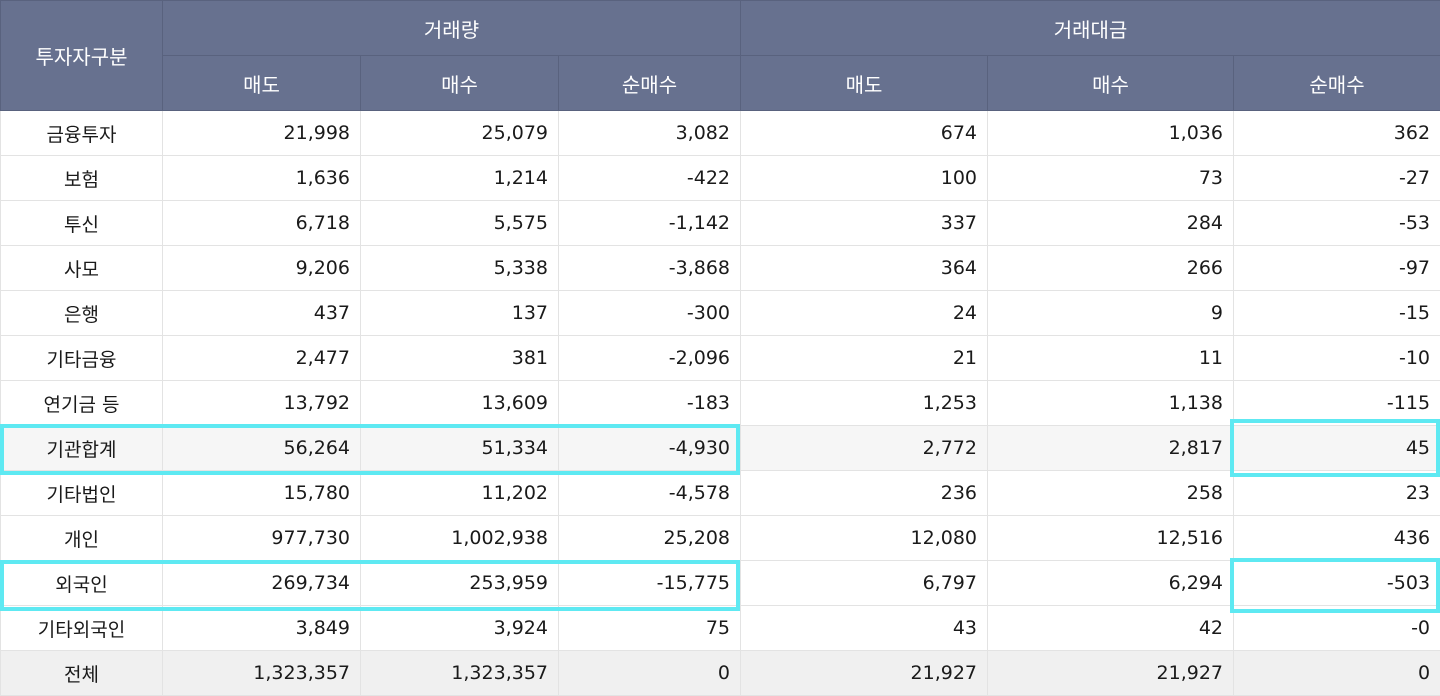 This screenshot has width=1440, height=696. What do you see at coordinates (81, 628) in the screenshot?
I see `row-label: 기타외국인` at bounding box center [81, 628].